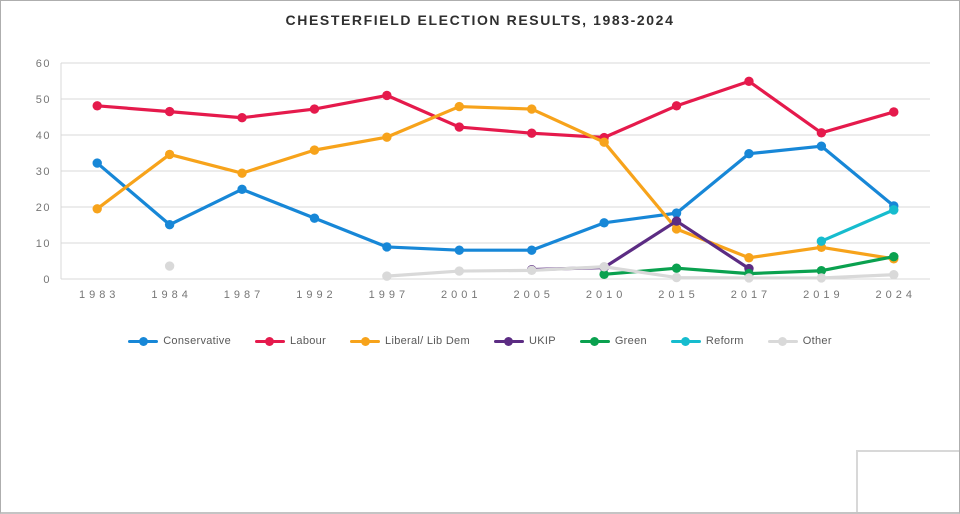 Image resolution: width=960 pixels, height=514 pixels. What do you see at coordinates (799, 341) in the screenshot?
I see `legend-item-other: Other` at bounding box center [799, 341].